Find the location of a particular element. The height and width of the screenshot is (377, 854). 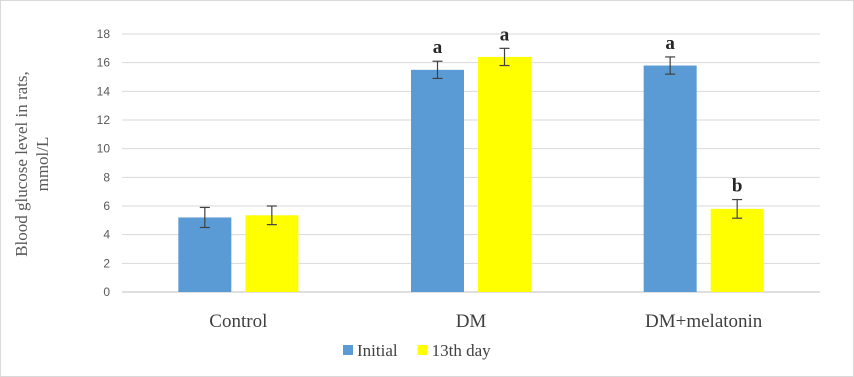

y-axis-label-line-2: mmol/L is located at coordinates (42, 164).